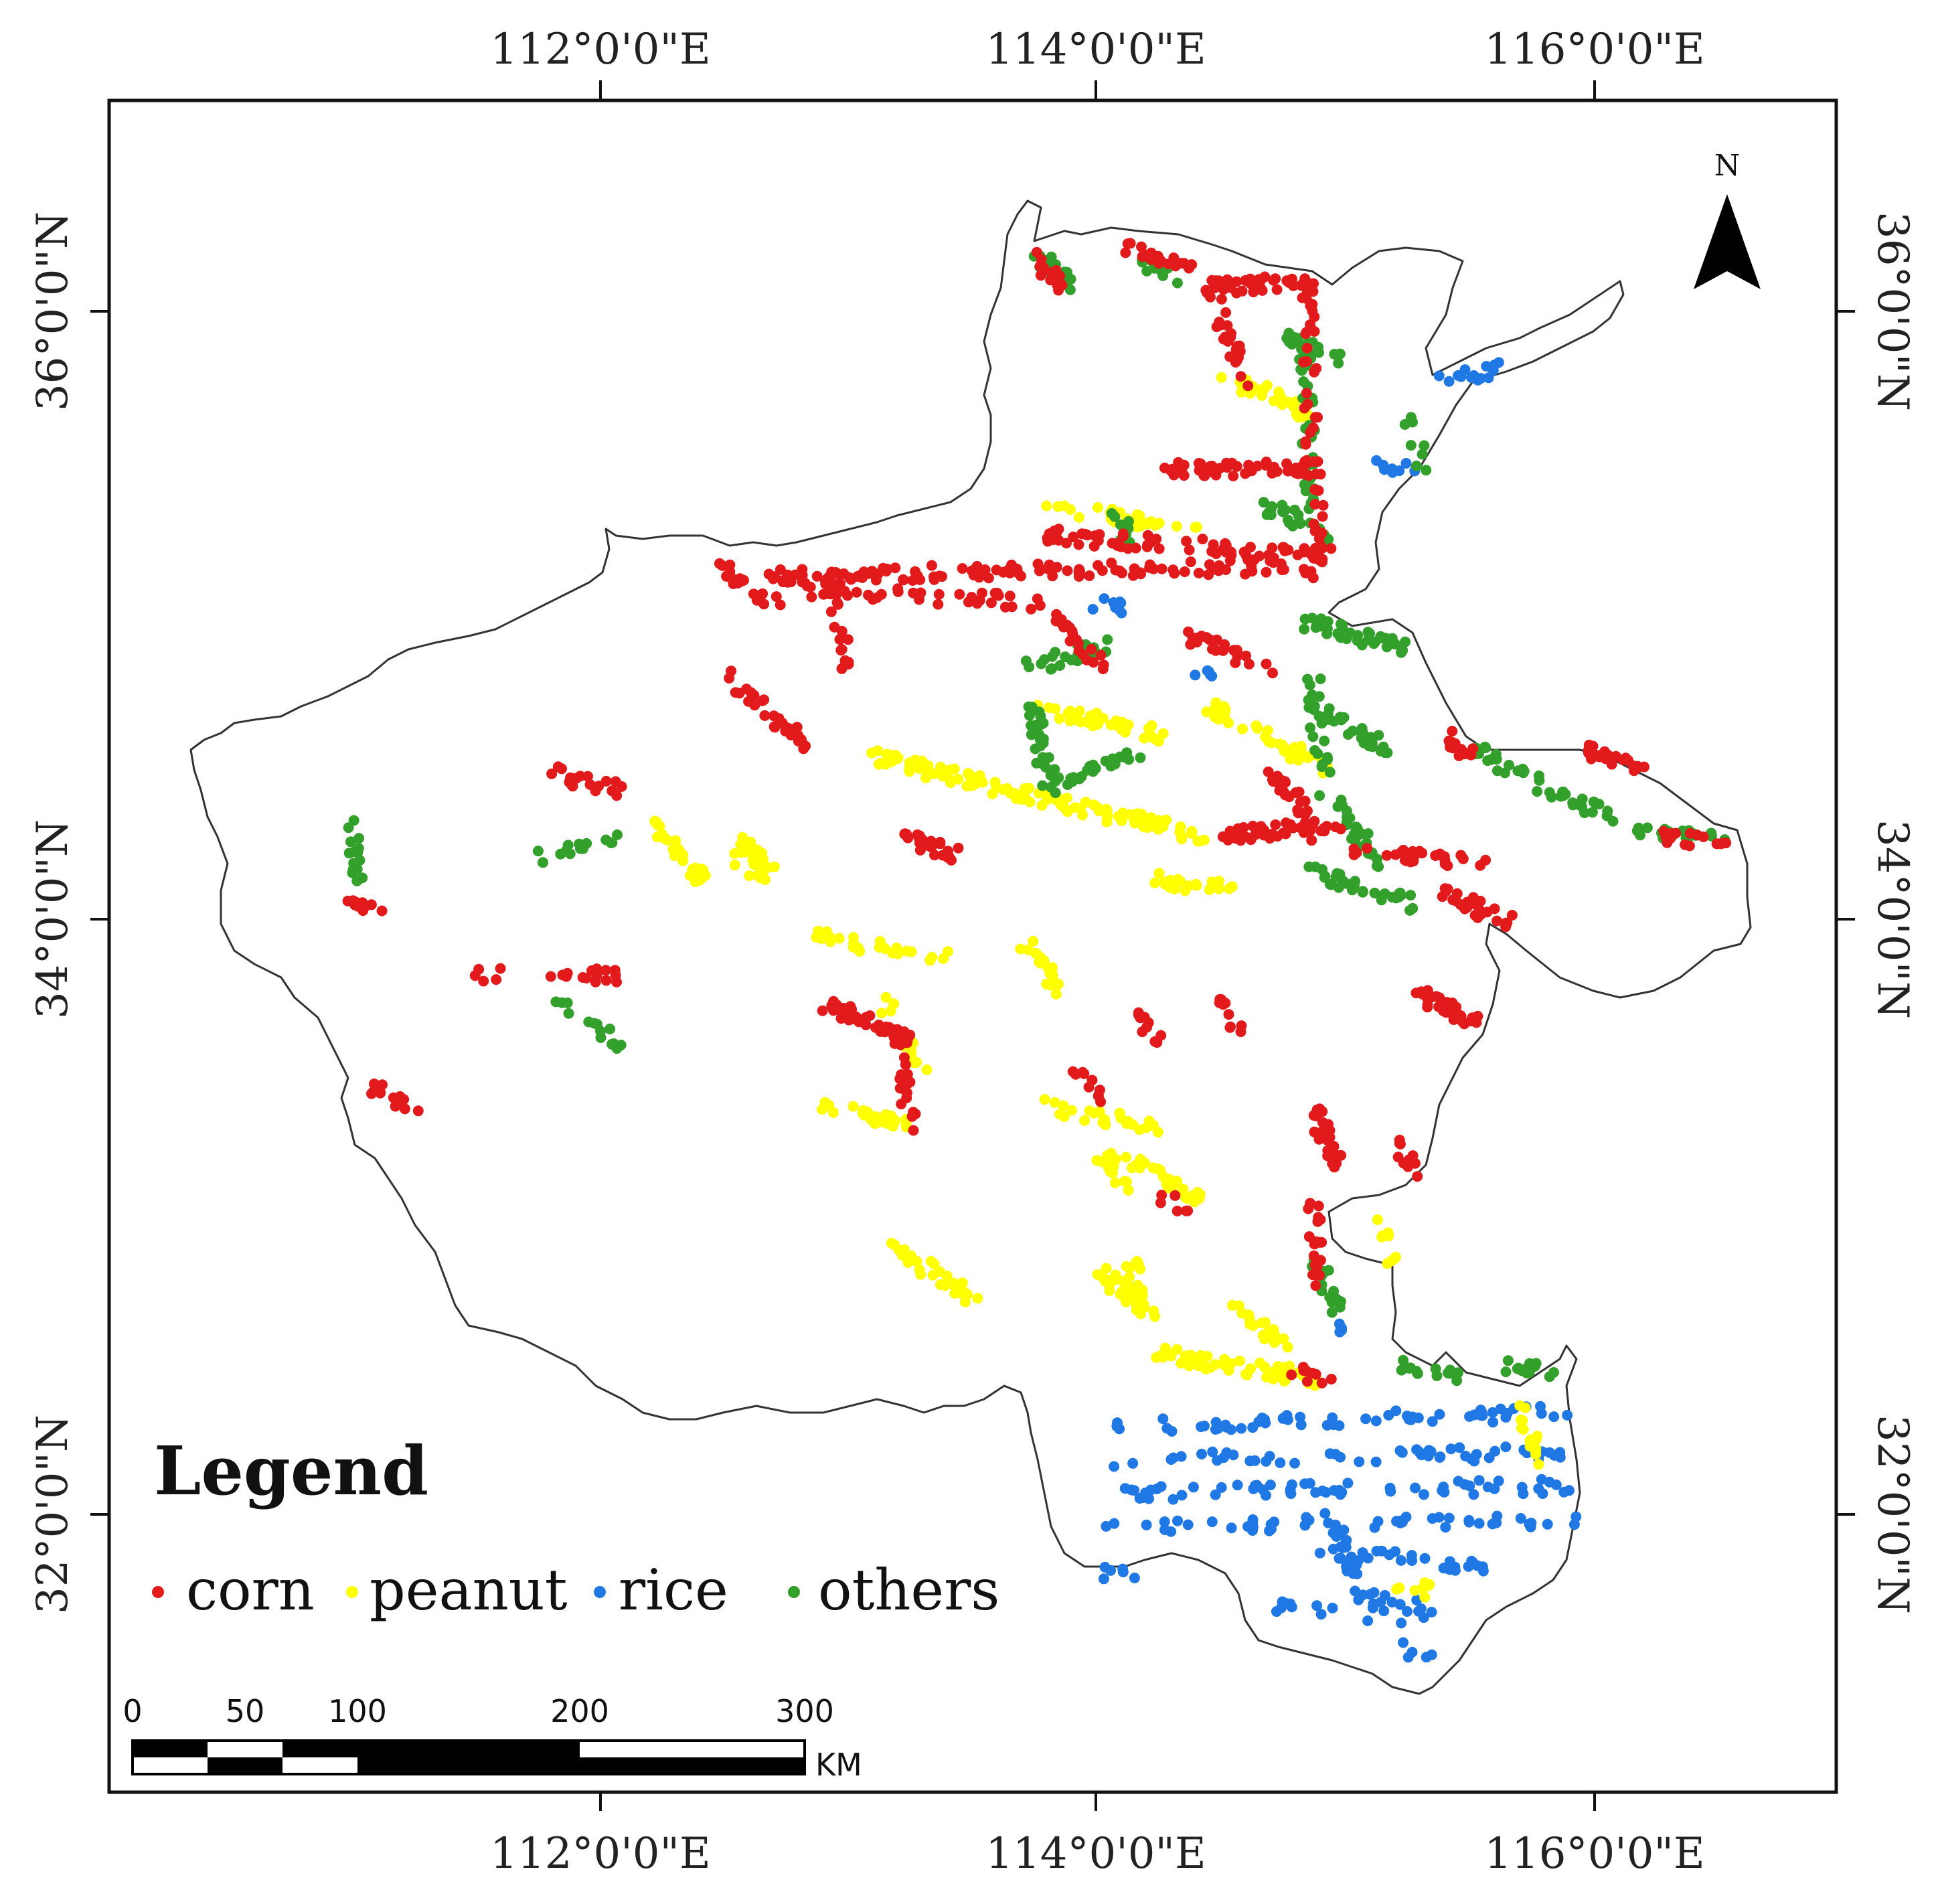  I want to click on north-arrow-label: N, so click(1727, 166).